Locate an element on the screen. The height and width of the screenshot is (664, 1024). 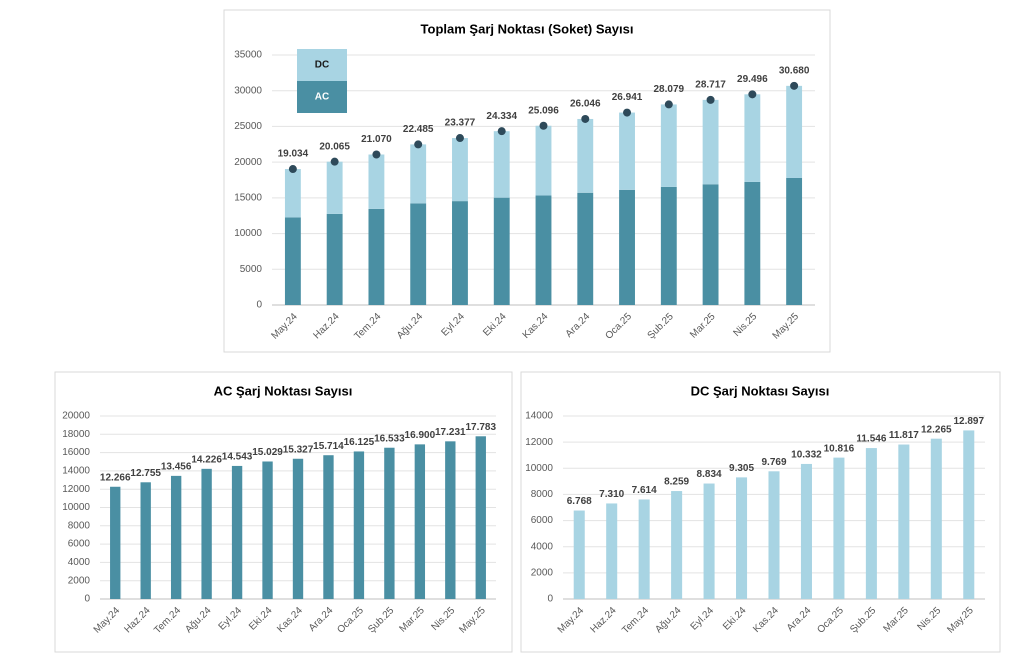
y-tick-label: 25000 is located at coordinates (248, 126).